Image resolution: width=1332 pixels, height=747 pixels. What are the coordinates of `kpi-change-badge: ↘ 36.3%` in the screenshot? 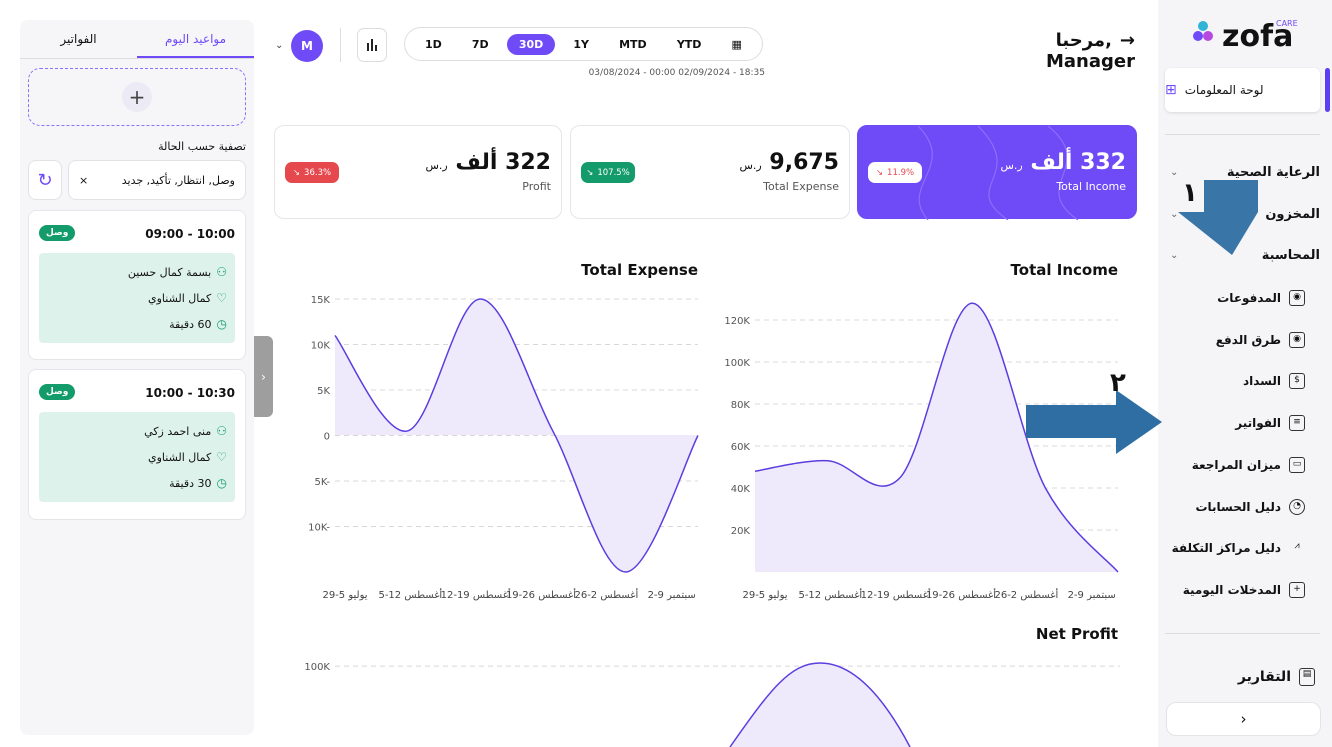 It's located at (312, 172).